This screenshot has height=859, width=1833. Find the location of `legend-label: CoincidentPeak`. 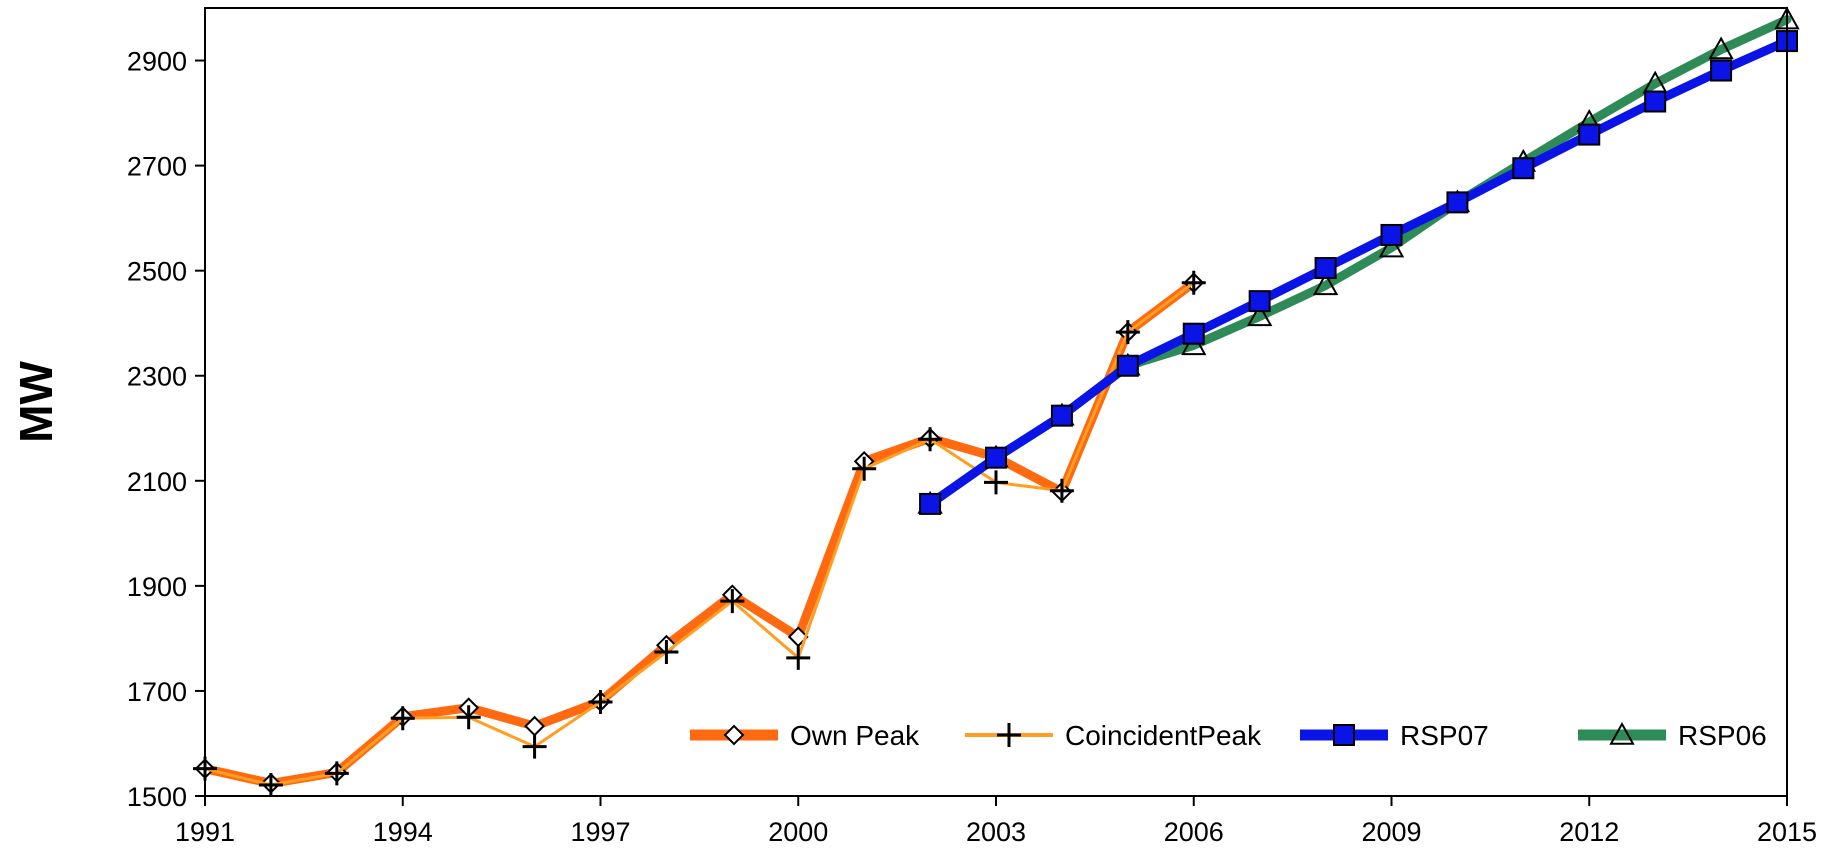

legend-label: CoincidentPeak is located at coordinates (1163, 735).